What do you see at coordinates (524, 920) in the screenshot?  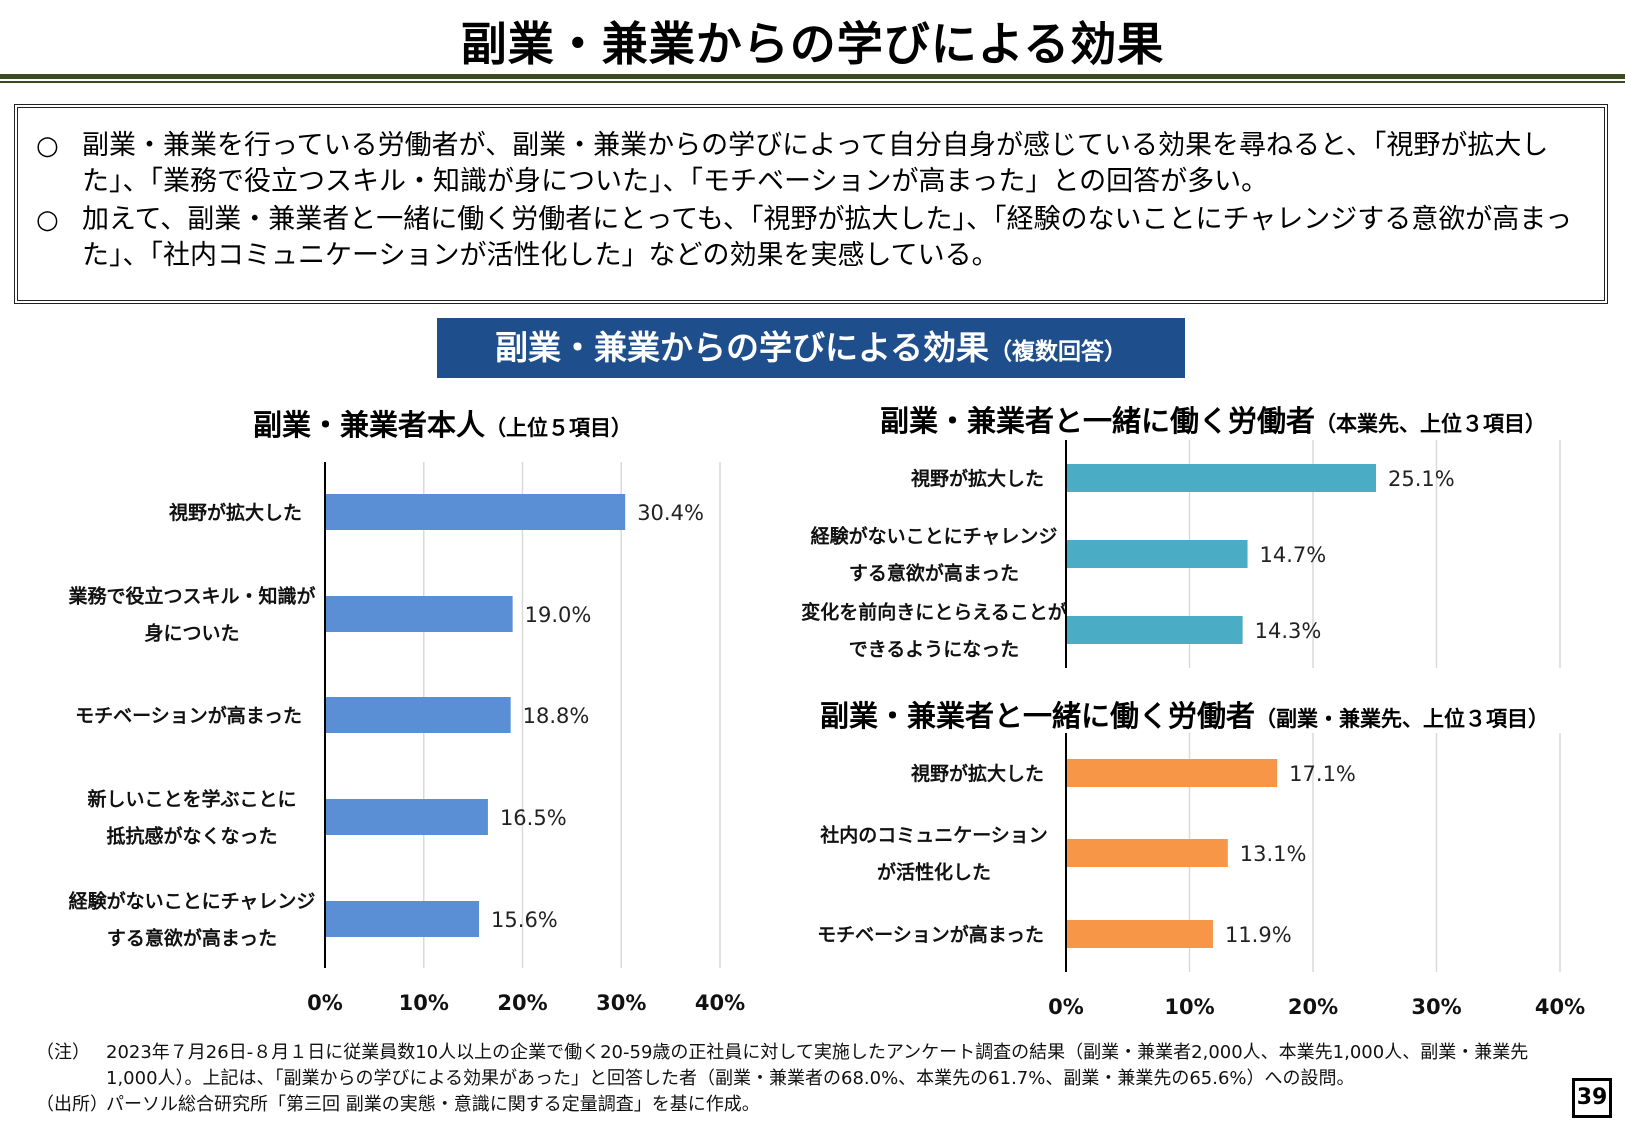 I see `chart-1-value-label: 15.6%` at bounding box center [524, 920].